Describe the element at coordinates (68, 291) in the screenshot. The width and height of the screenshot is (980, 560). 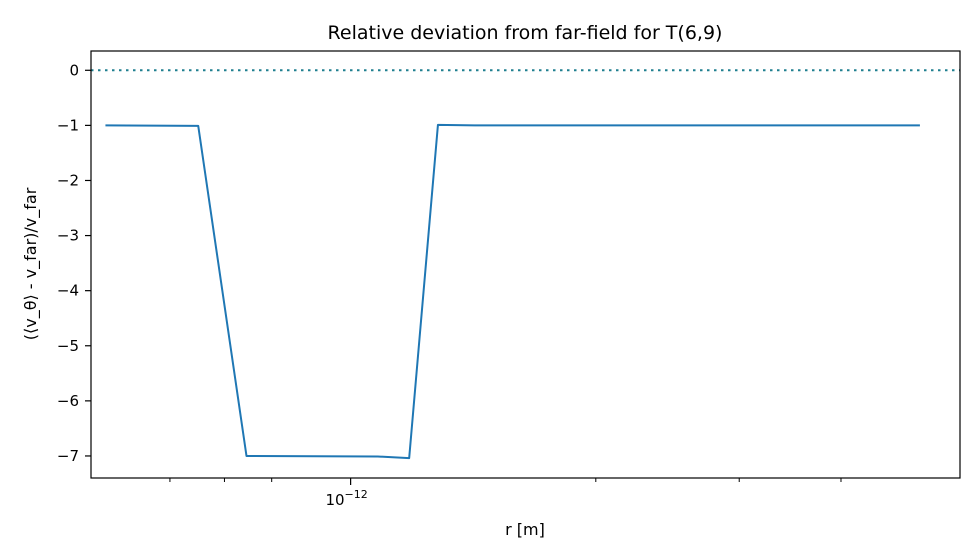
I see `y-tick-label: −4` at that location.